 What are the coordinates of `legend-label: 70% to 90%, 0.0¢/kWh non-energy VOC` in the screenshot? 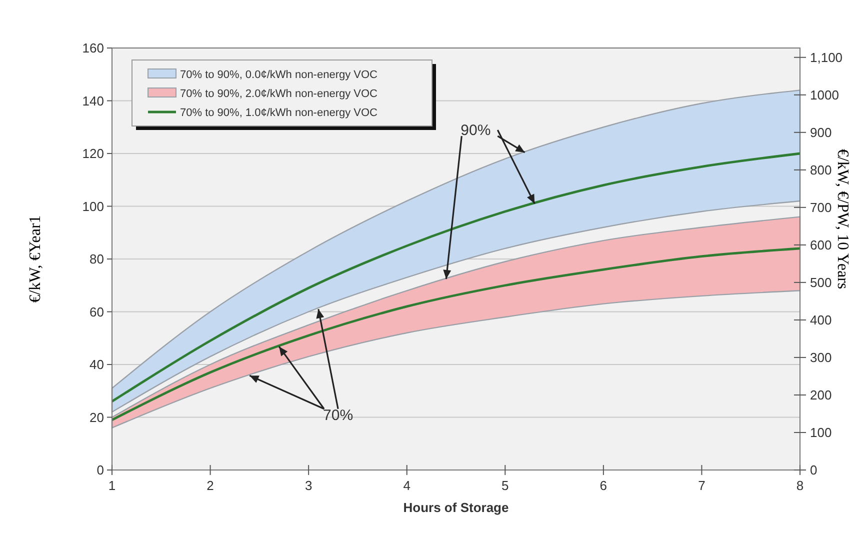 It's located at (279, 74).